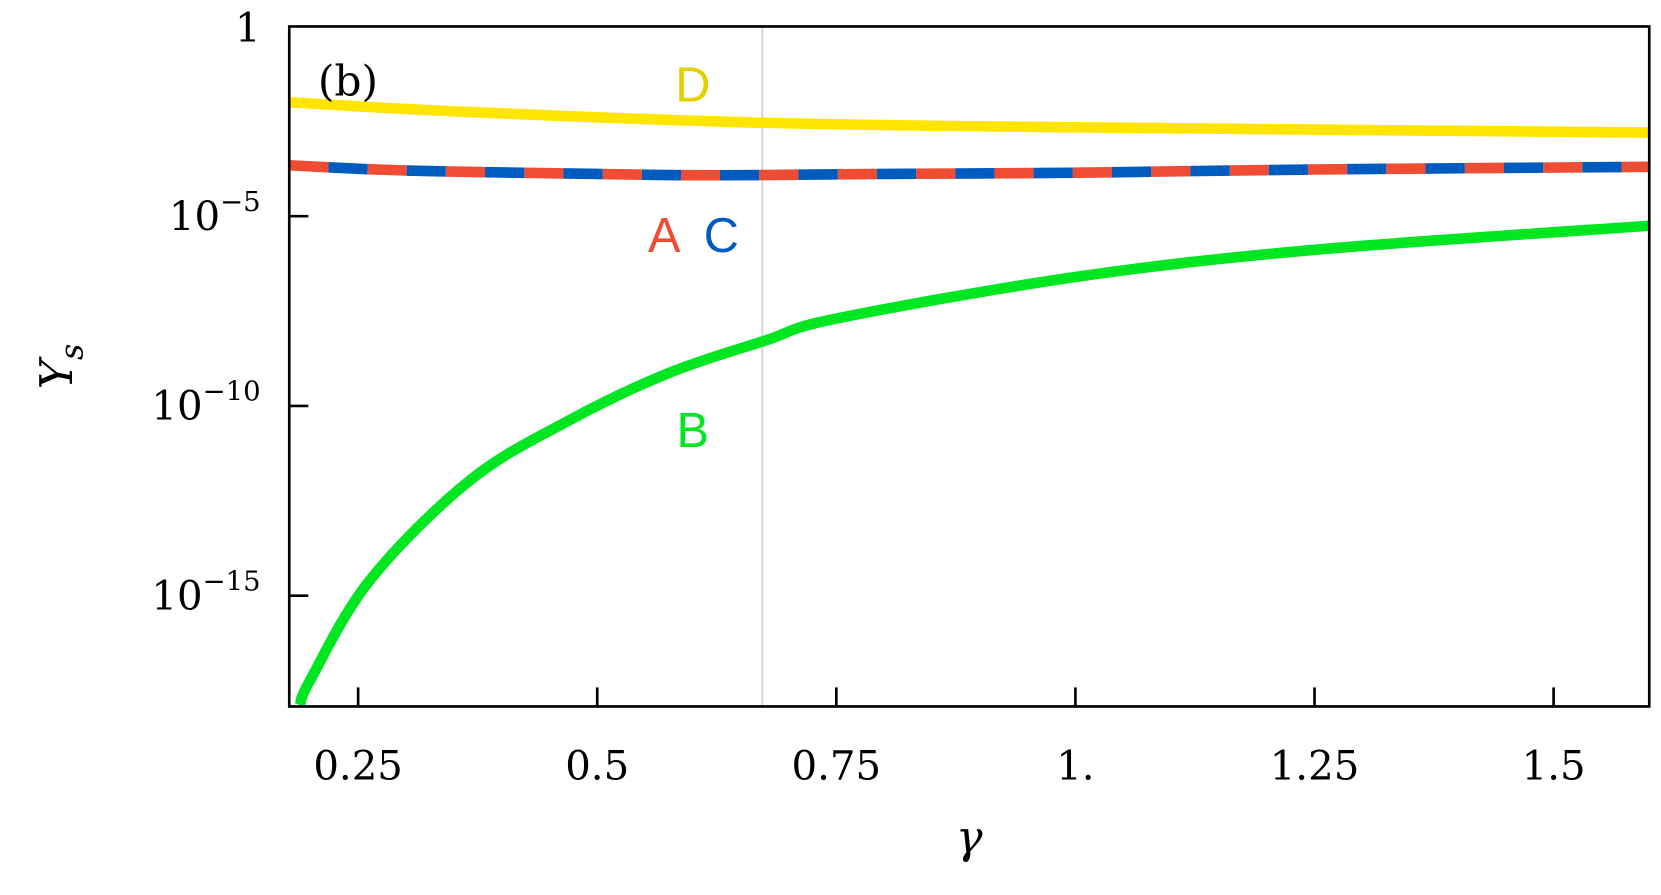 This screenshot has height=895, width=1661. What do you see at coordinates (1315, 767) in the screenshot?
I see `x-tick-label: 1.25` at bounding box center [1315, 767].